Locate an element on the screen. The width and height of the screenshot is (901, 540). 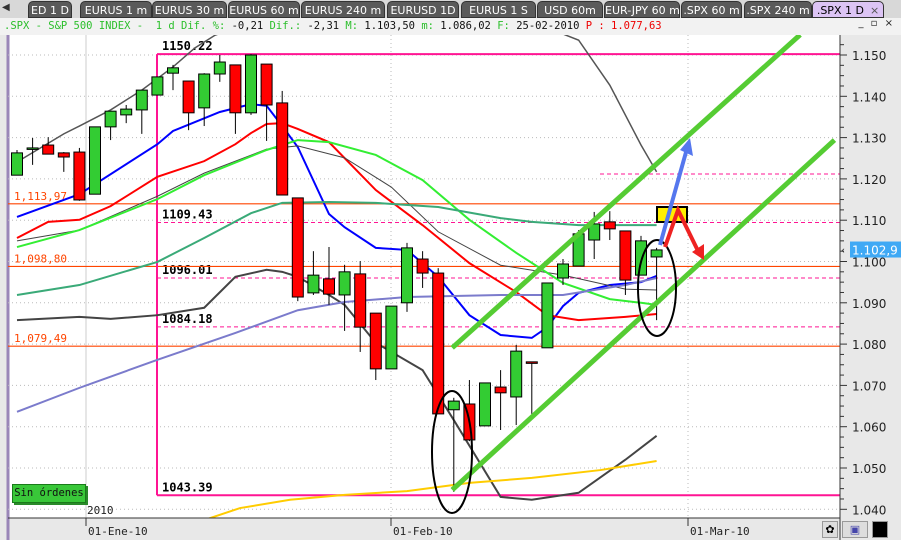
tab-label: EURUS 60 m is located at coordinates (264, 10).